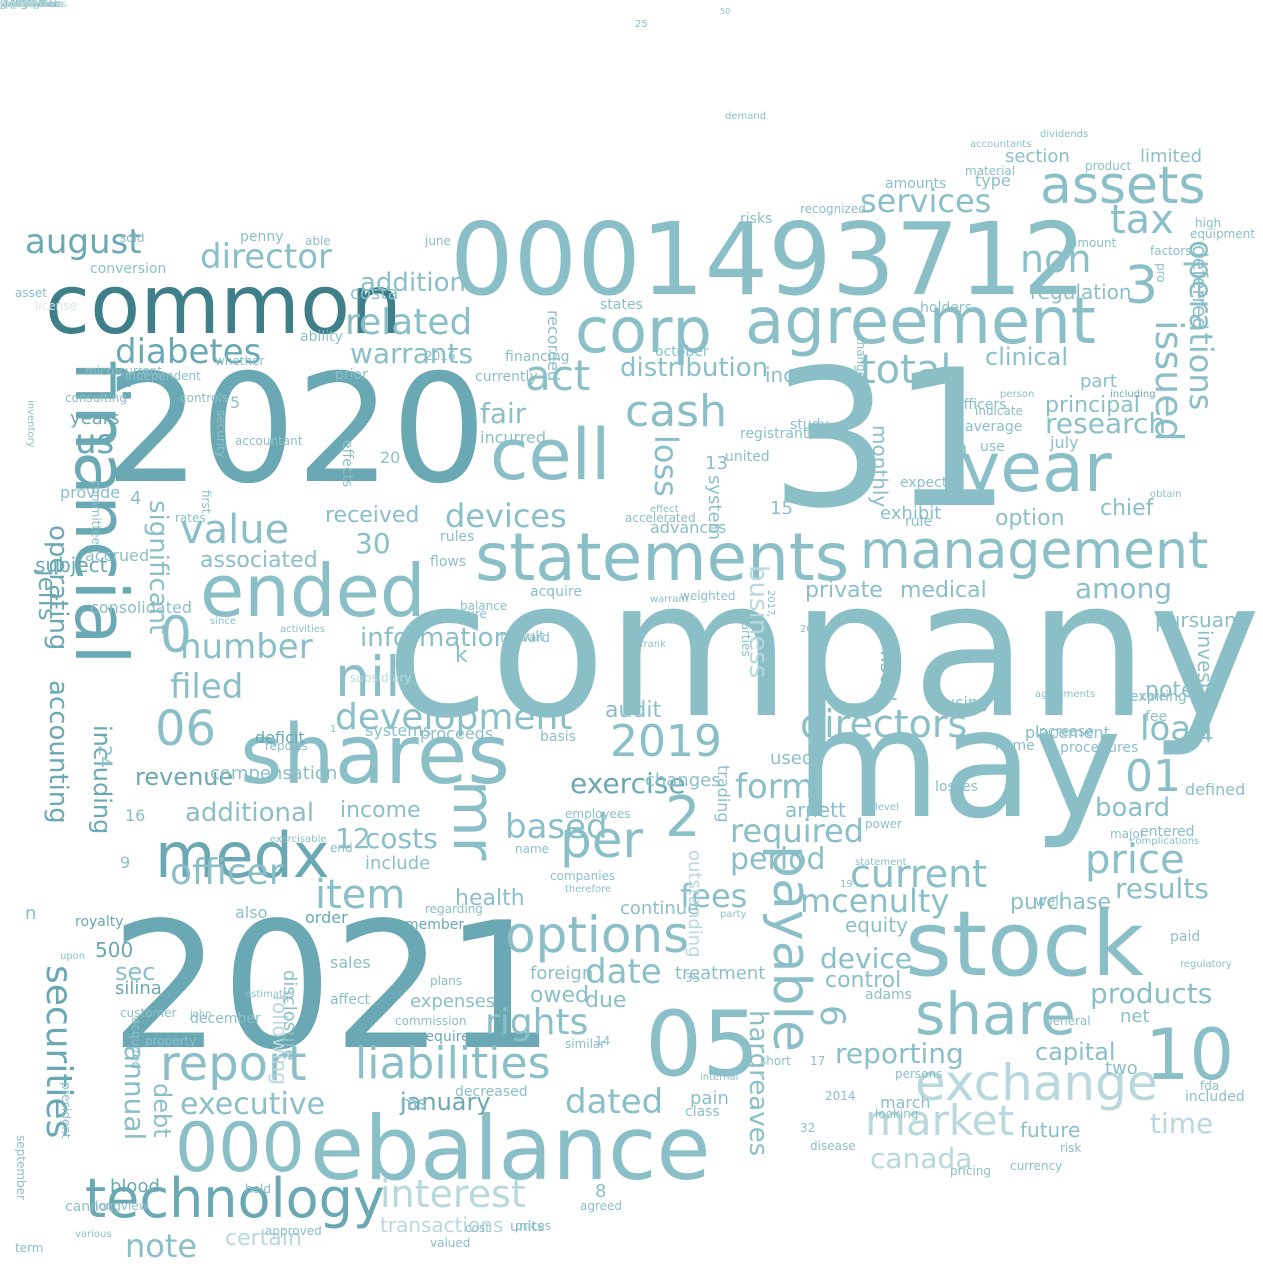 This screenshot has width=1263, height=1280. Describe the element at coordinates (525, 637) in the screenshot. I see `cloud-word: result` at that location.